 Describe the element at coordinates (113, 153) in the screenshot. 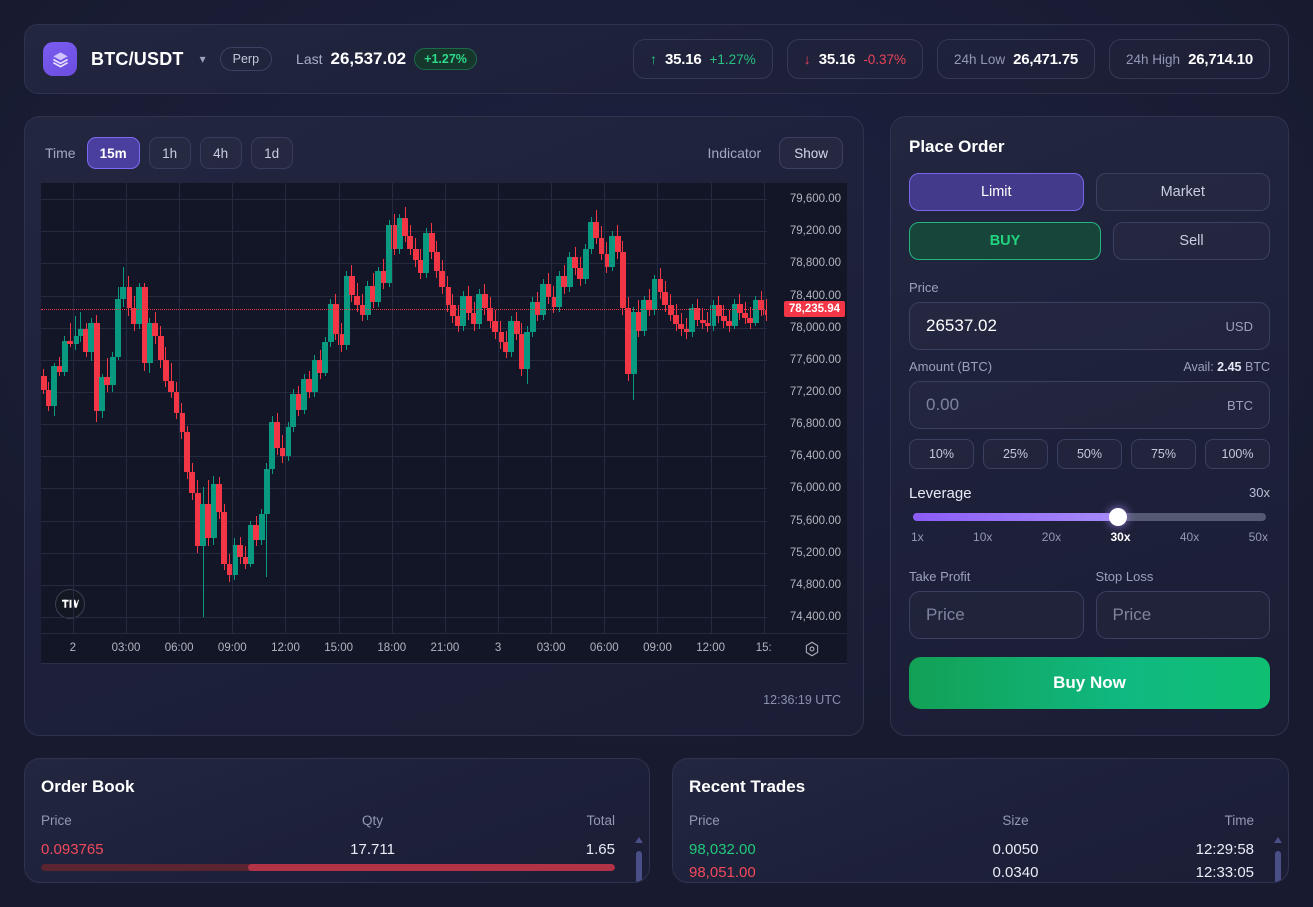

I see `timeframe-15m: 15m` at that location.